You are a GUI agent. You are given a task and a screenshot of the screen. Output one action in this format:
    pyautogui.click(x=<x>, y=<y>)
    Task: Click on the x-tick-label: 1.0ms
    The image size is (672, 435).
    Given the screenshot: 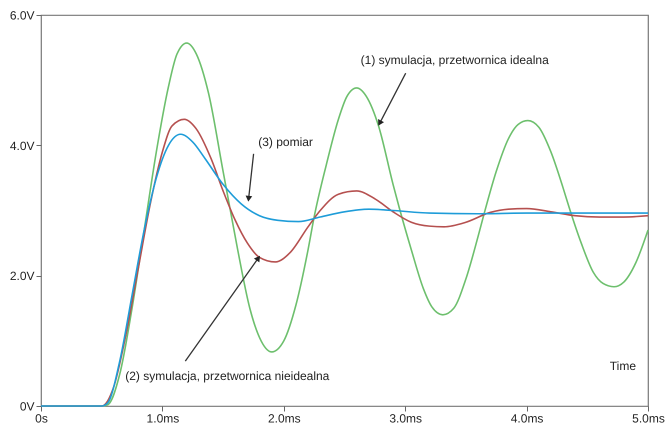 What is the action you would take?
    pyautogui.click(x=163, y=419)
    